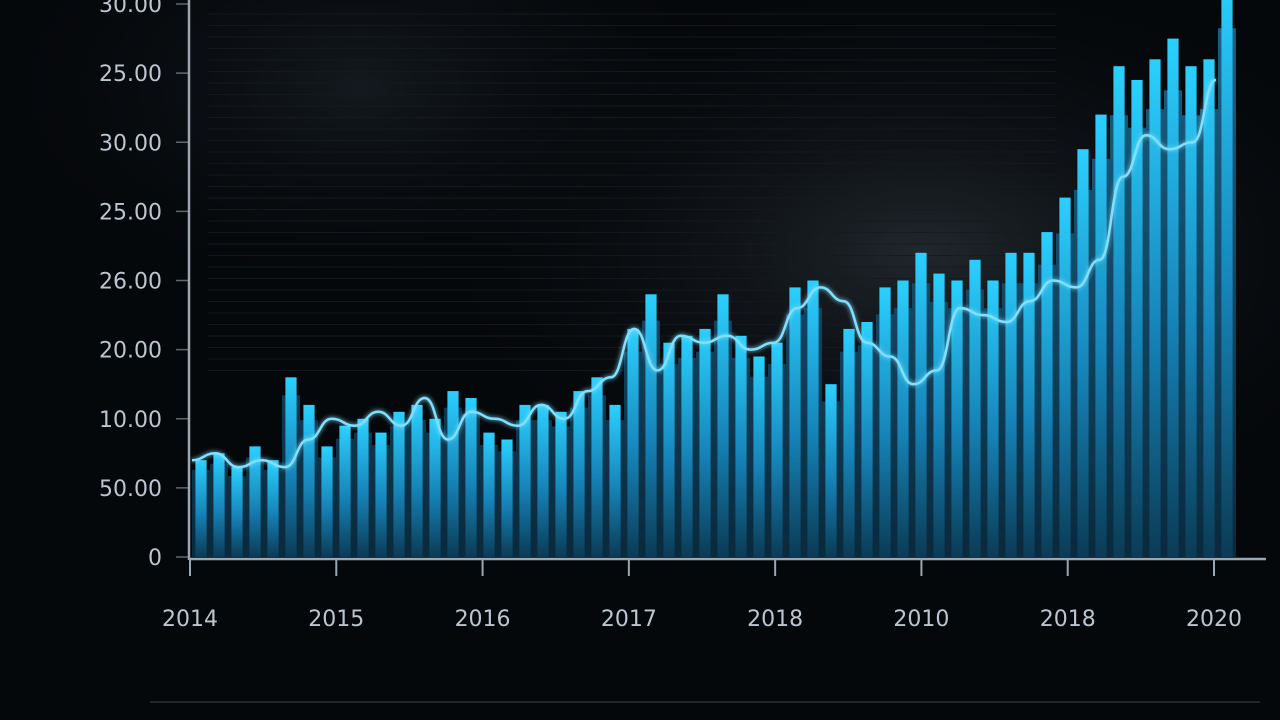 This screenshot has width=1280, height=720. Describe the element at coordinates (190, 619) in the screenshot. I see `x-tick-label: 2014` at that location.